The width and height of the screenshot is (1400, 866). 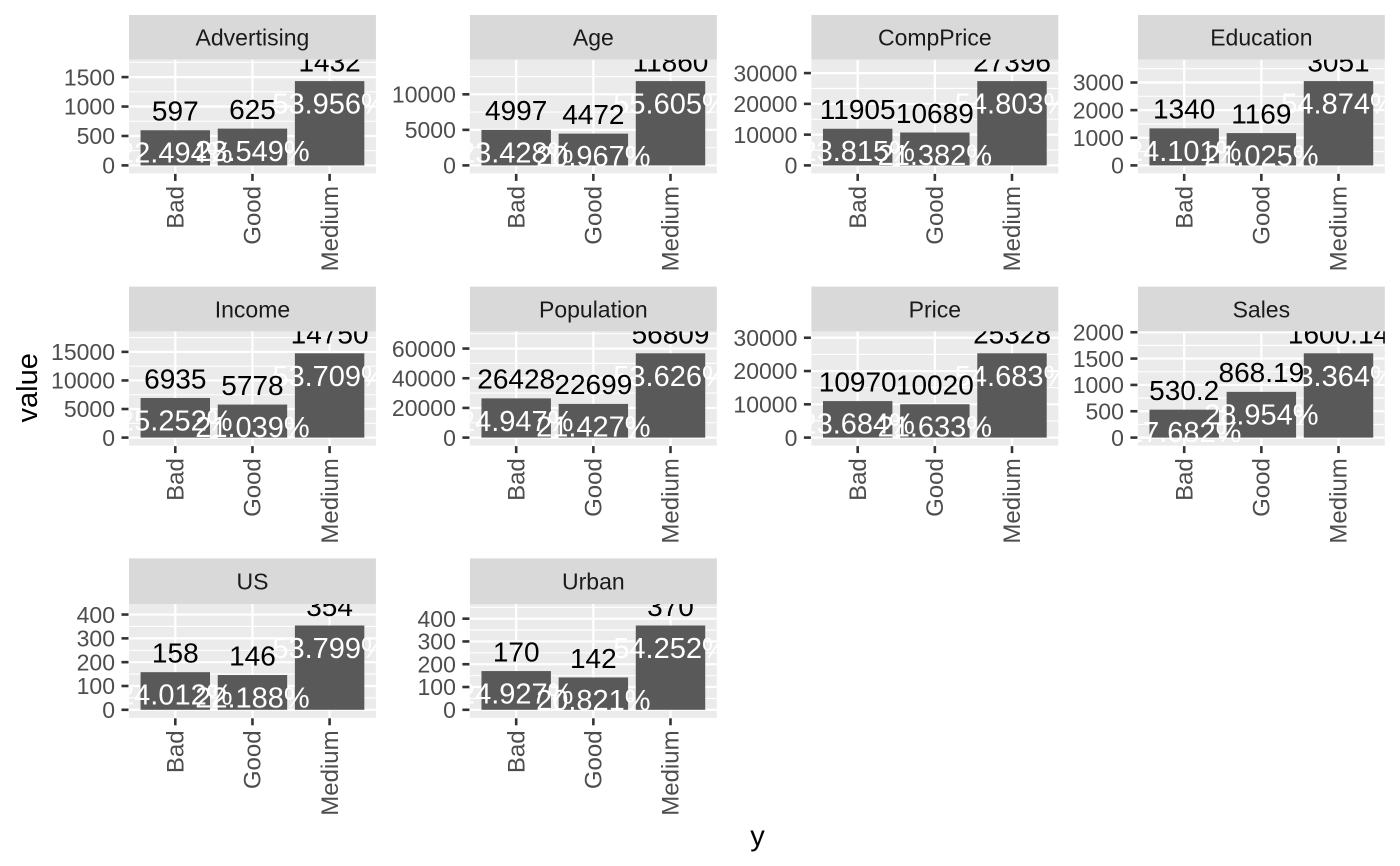 I want to click on svg-text: y, so click(x=757, y=837).